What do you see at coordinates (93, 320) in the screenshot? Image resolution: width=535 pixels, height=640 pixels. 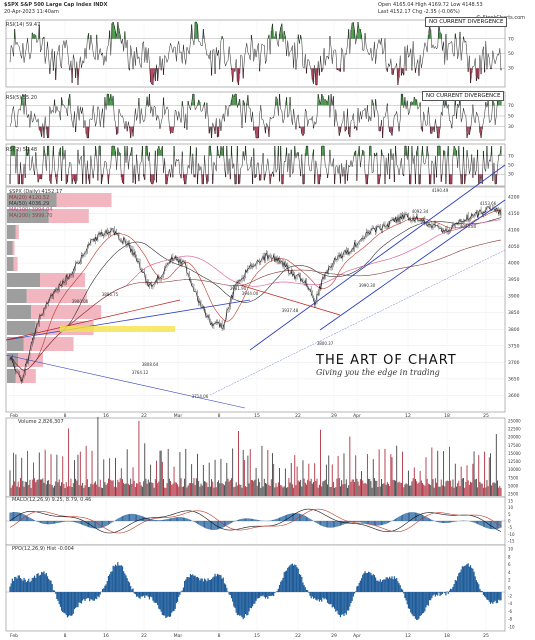 I see `red-resistance-line` at bounding box center [93, 320].